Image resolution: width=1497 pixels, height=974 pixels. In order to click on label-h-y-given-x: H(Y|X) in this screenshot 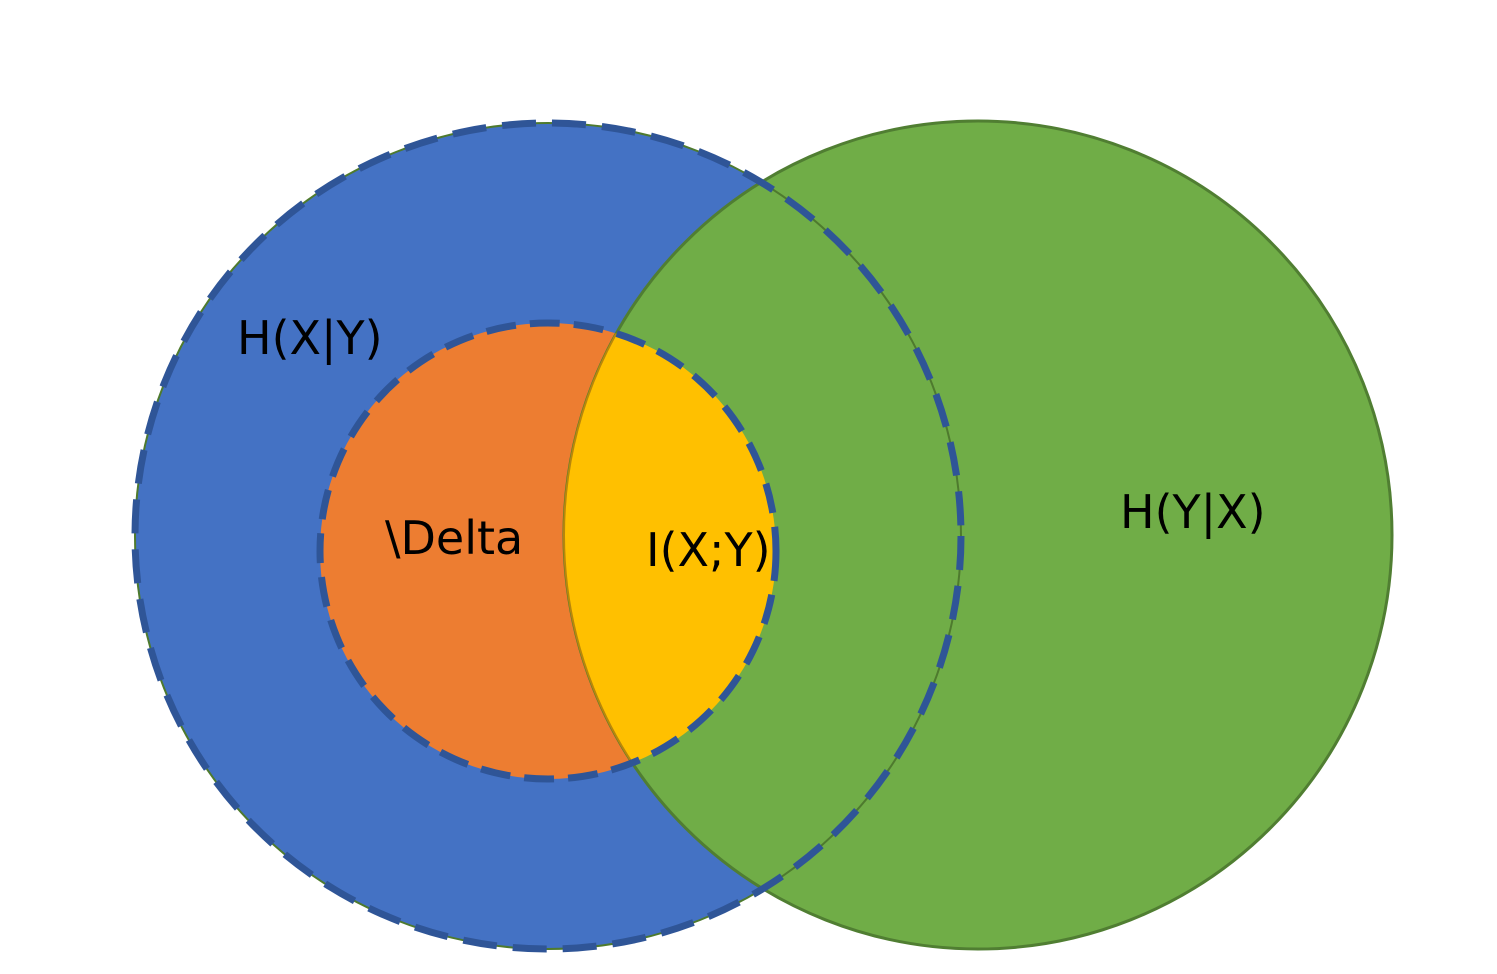, I will do `click(1193, 512)`.